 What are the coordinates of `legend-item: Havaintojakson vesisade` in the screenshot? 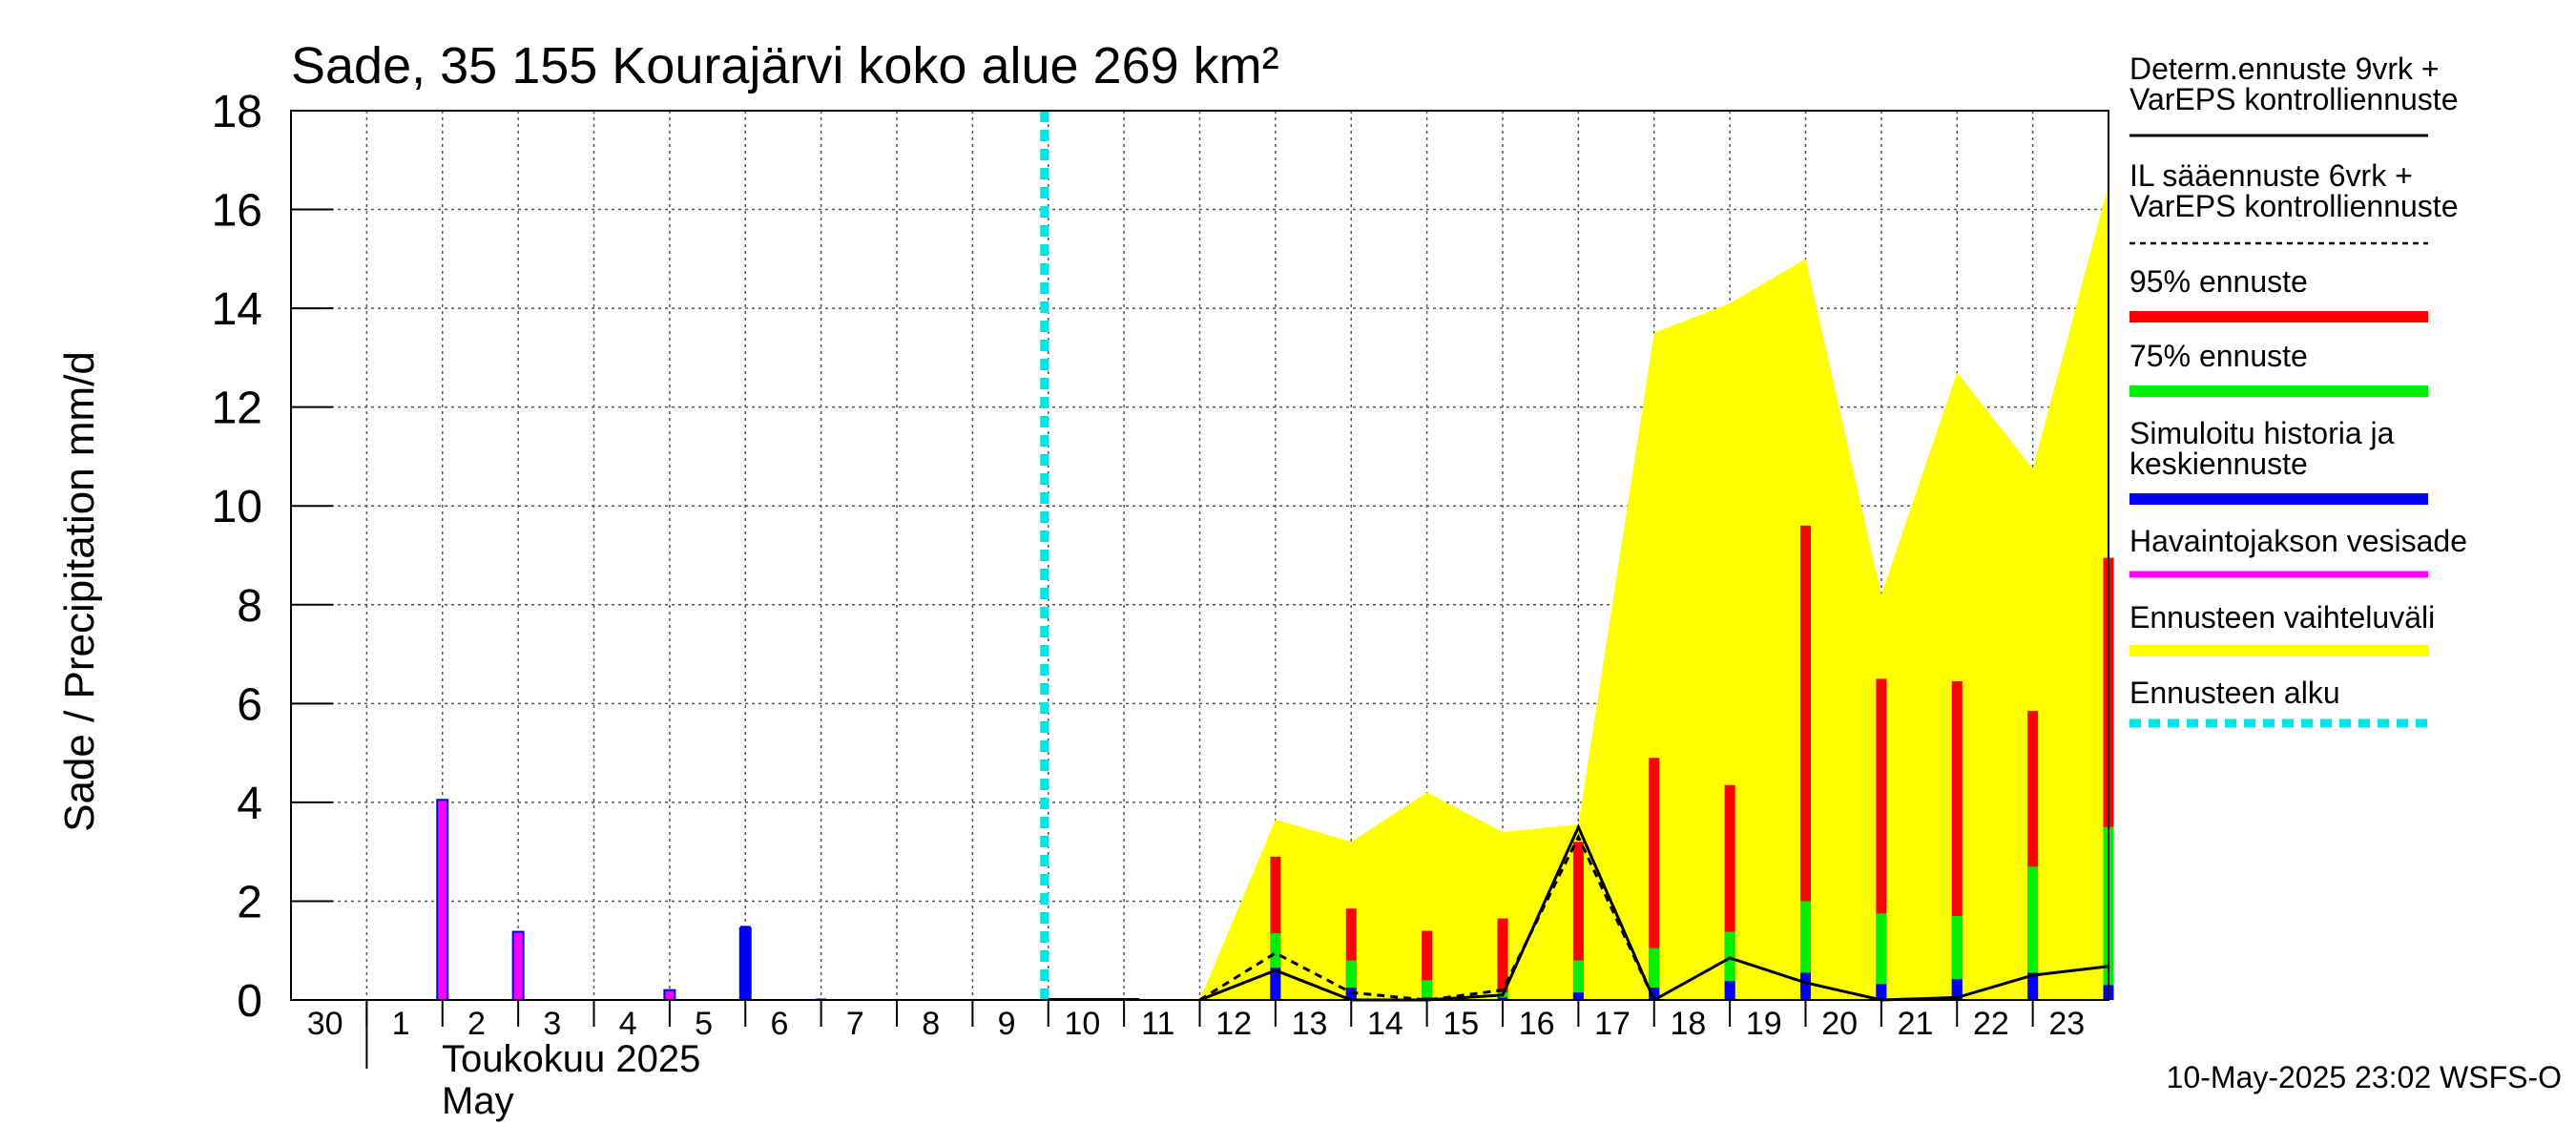 It's located at (2298, 551).